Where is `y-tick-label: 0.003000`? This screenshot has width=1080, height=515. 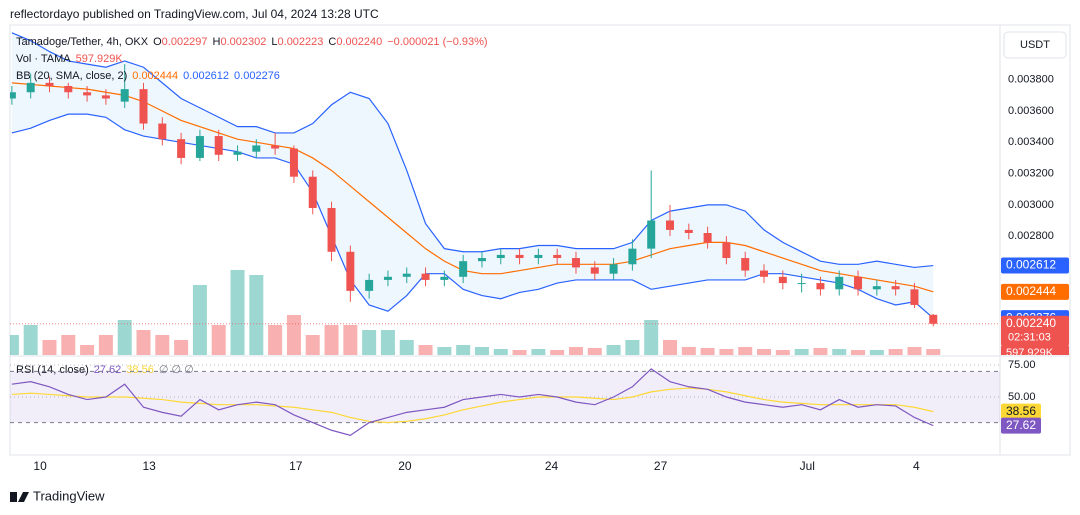 y-tick-label: 0.003000 is located at coordinates (1031, 205).